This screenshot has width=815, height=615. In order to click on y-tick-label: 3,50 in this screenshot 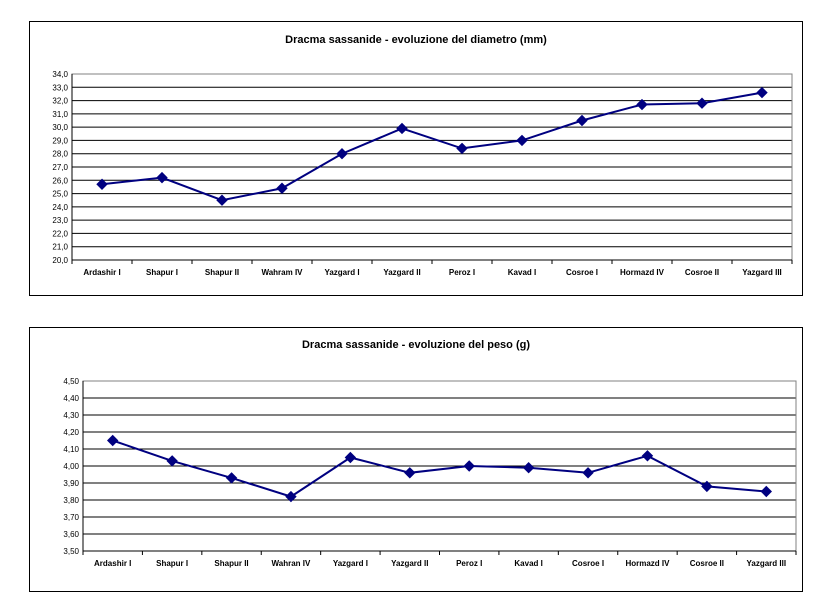, I will do `click(71, 551)`.